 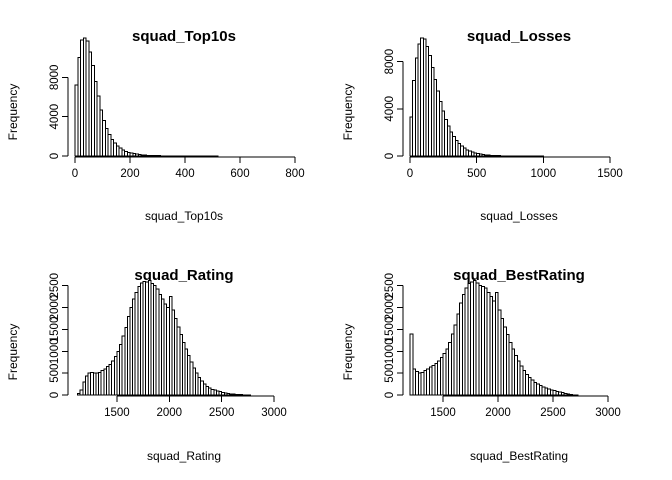 I want to click on x-tick-label: 800, so click(x=294, y=174).